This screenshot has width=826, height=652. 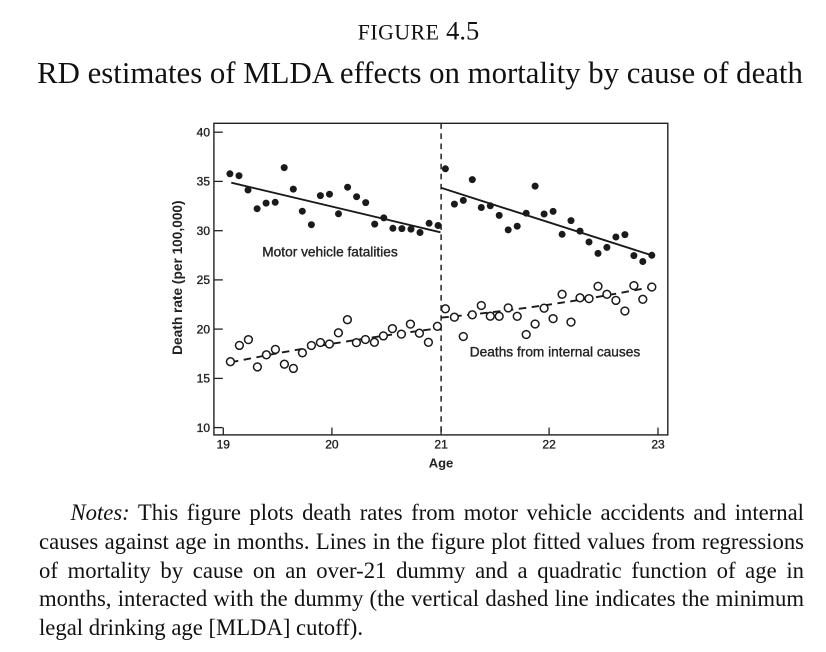 What do you see at coordinates (177, 277) in the screenshot?
I see `svg-text: Death rate (per 100,000)` at bounding box center [177, 277].